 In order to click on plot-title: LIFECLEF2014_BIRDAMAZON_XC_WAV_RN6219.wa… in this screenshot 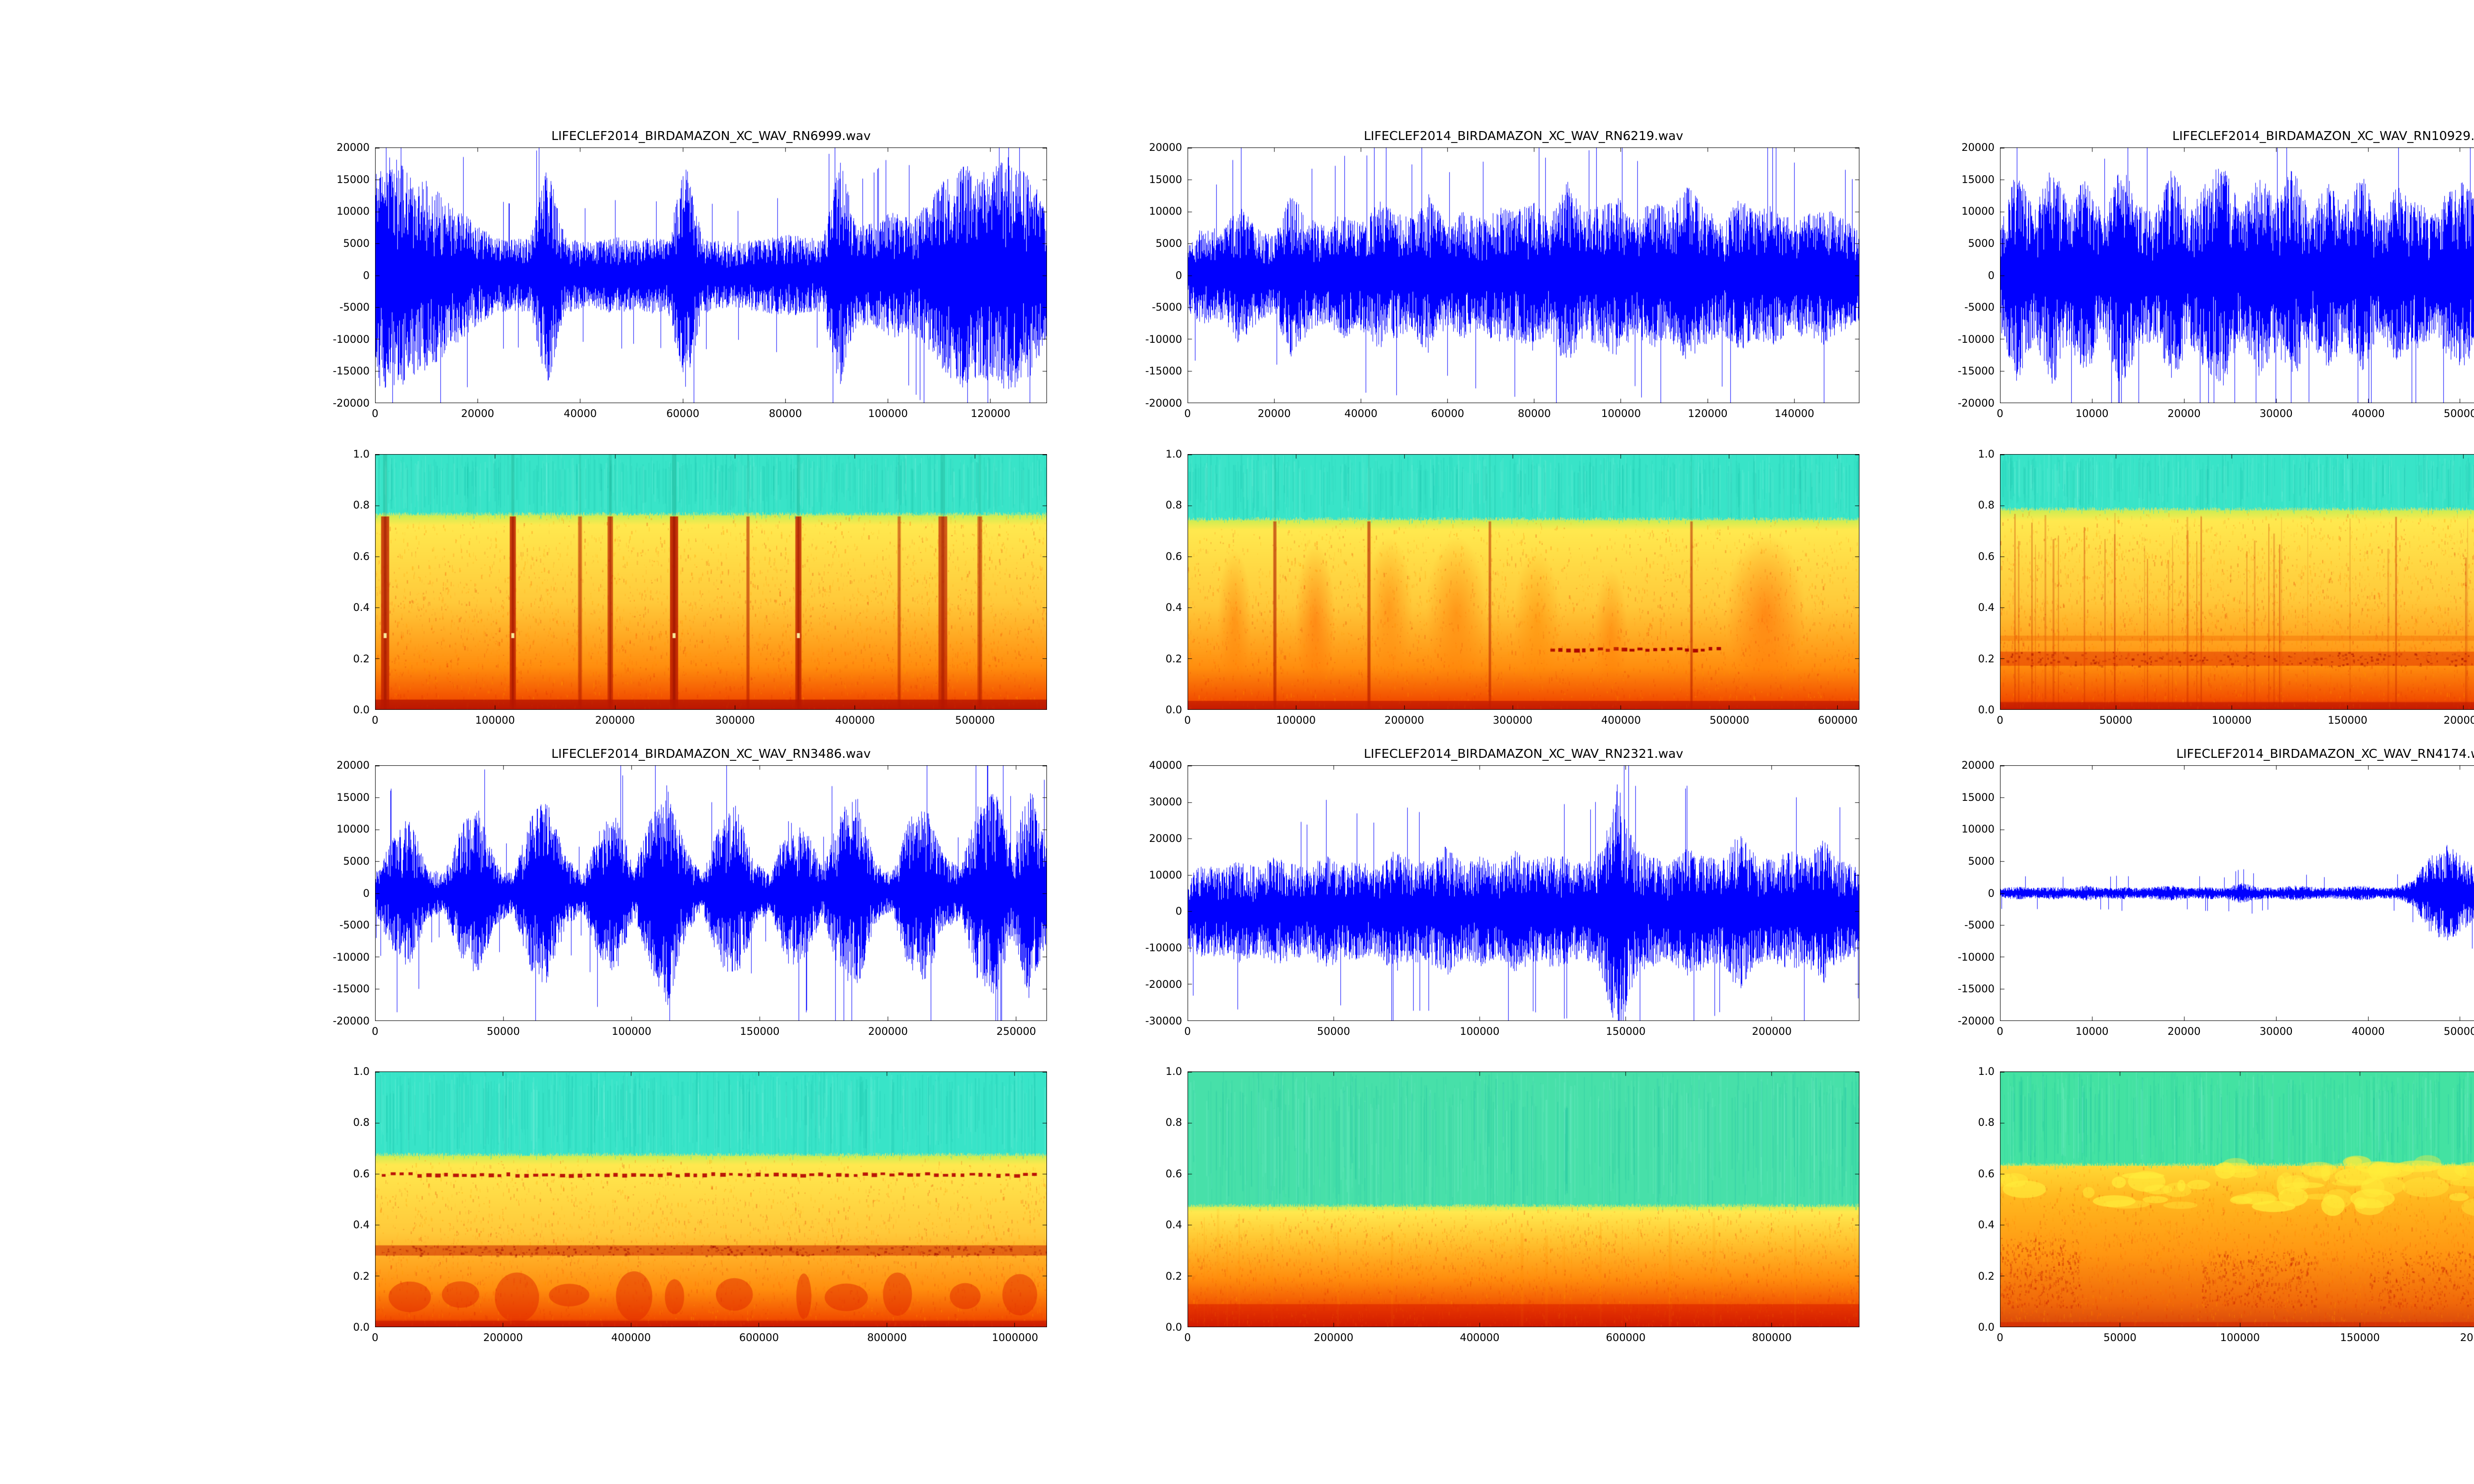, I will do `click(1524, 136)`.